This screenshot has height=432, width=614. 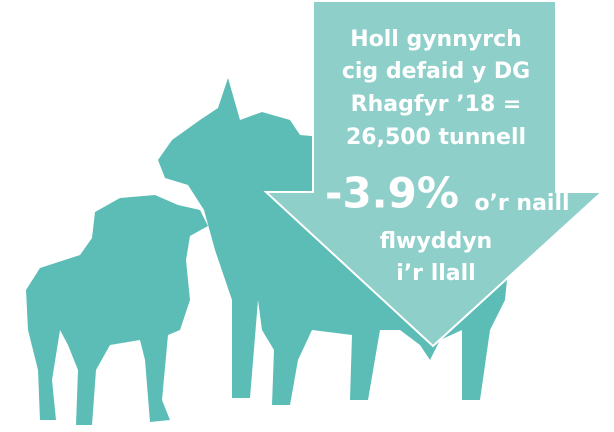 What do you see at coordinates (436, 39) in the screenshot?
I see `headline-line: Holl gynnyrch` at bounding box center [436, 39].